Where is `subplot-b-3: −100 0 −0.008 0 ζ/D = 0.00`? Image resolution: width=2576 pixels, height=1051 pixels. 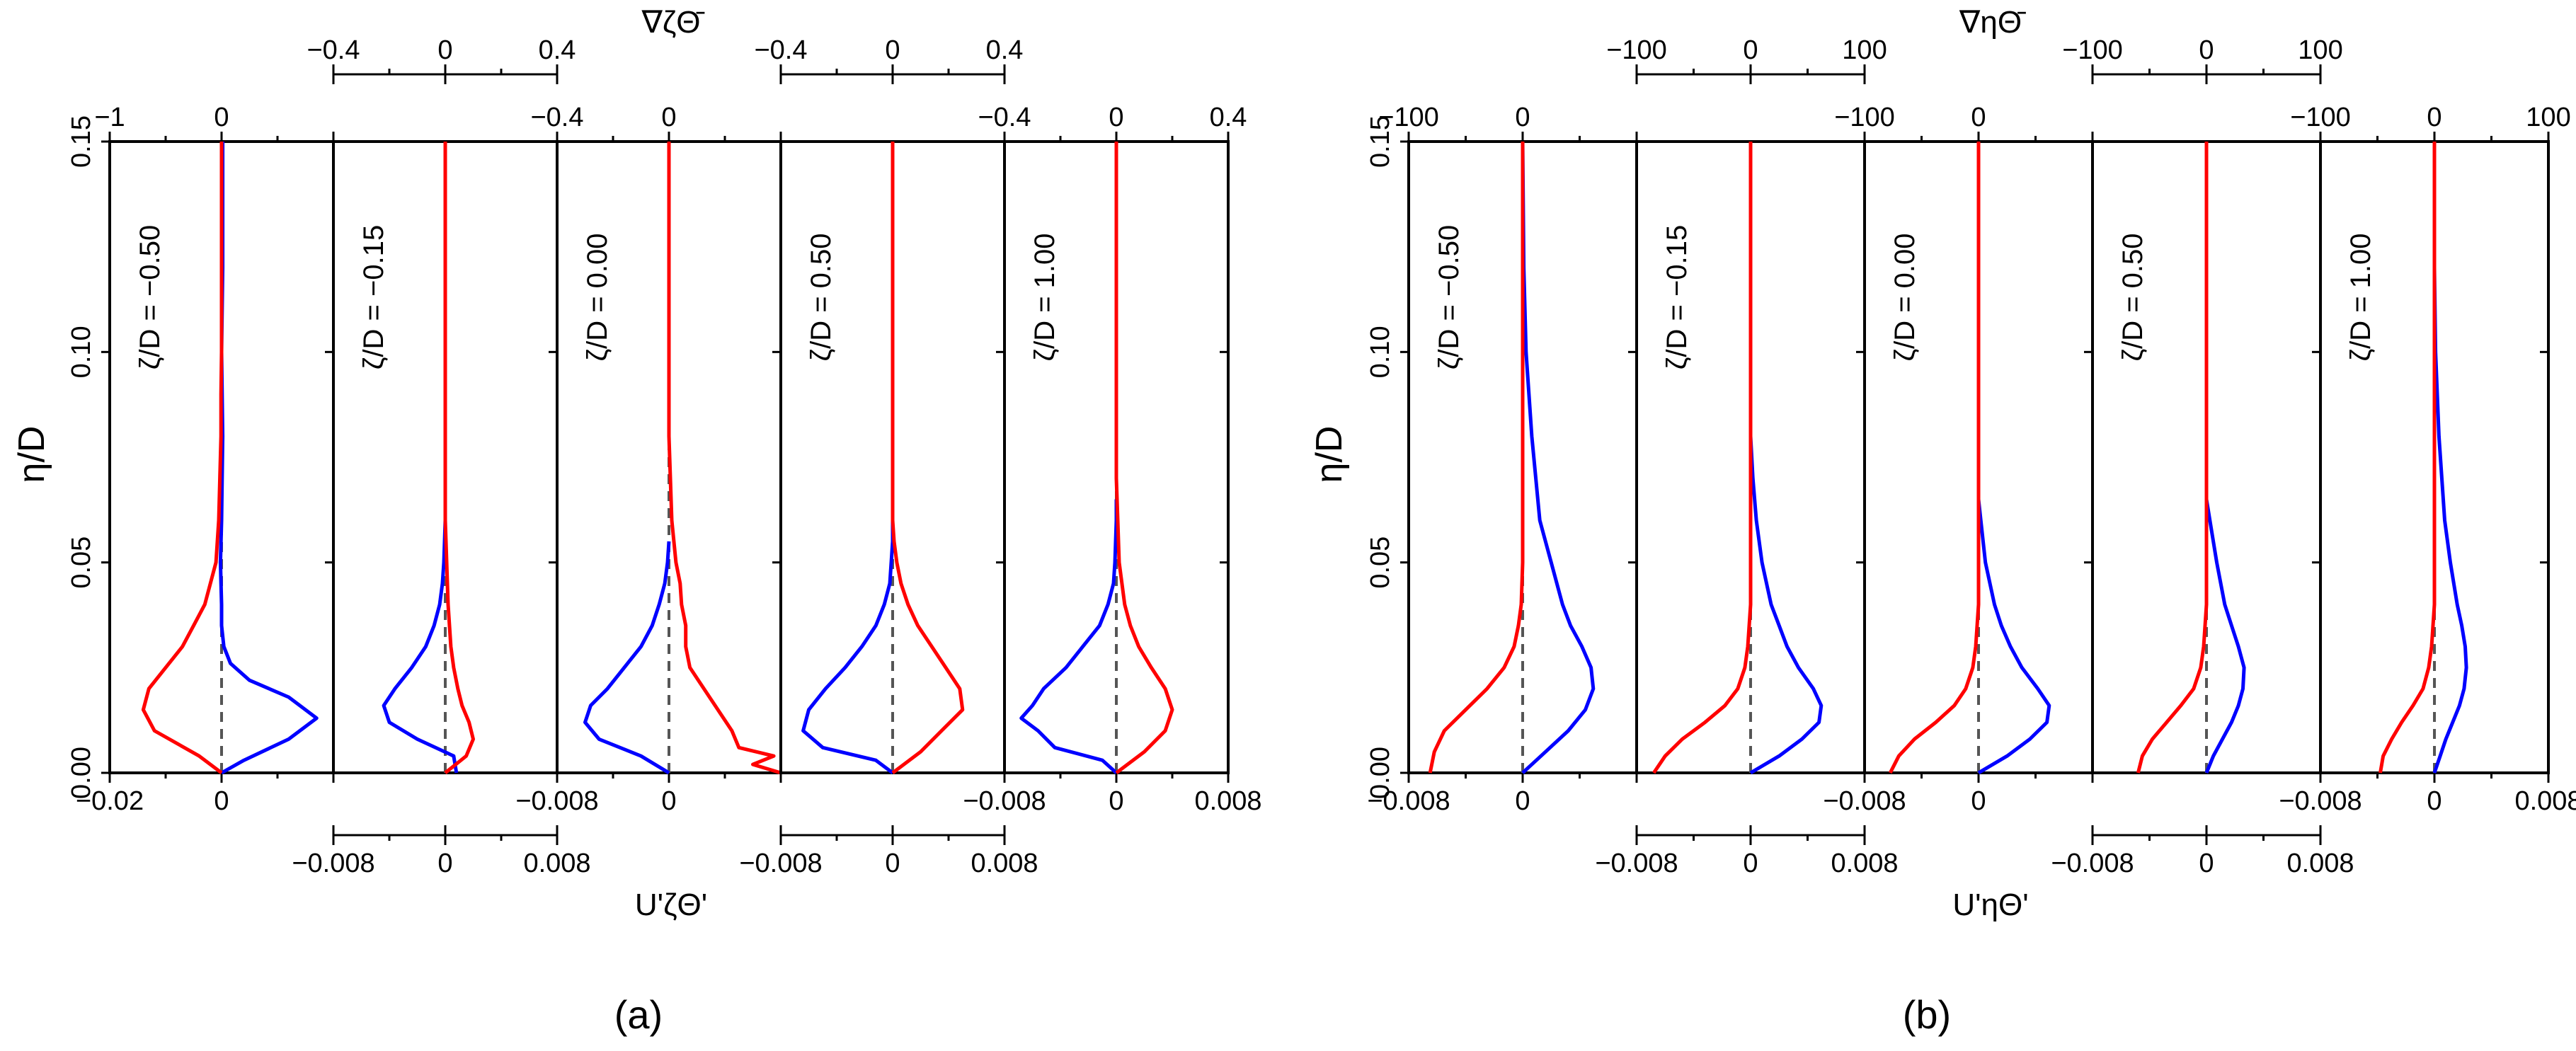 subplot-b-3: −100 0 −0.008 0 ζ/D = 0.00 is located at coordinates (1958, 460).